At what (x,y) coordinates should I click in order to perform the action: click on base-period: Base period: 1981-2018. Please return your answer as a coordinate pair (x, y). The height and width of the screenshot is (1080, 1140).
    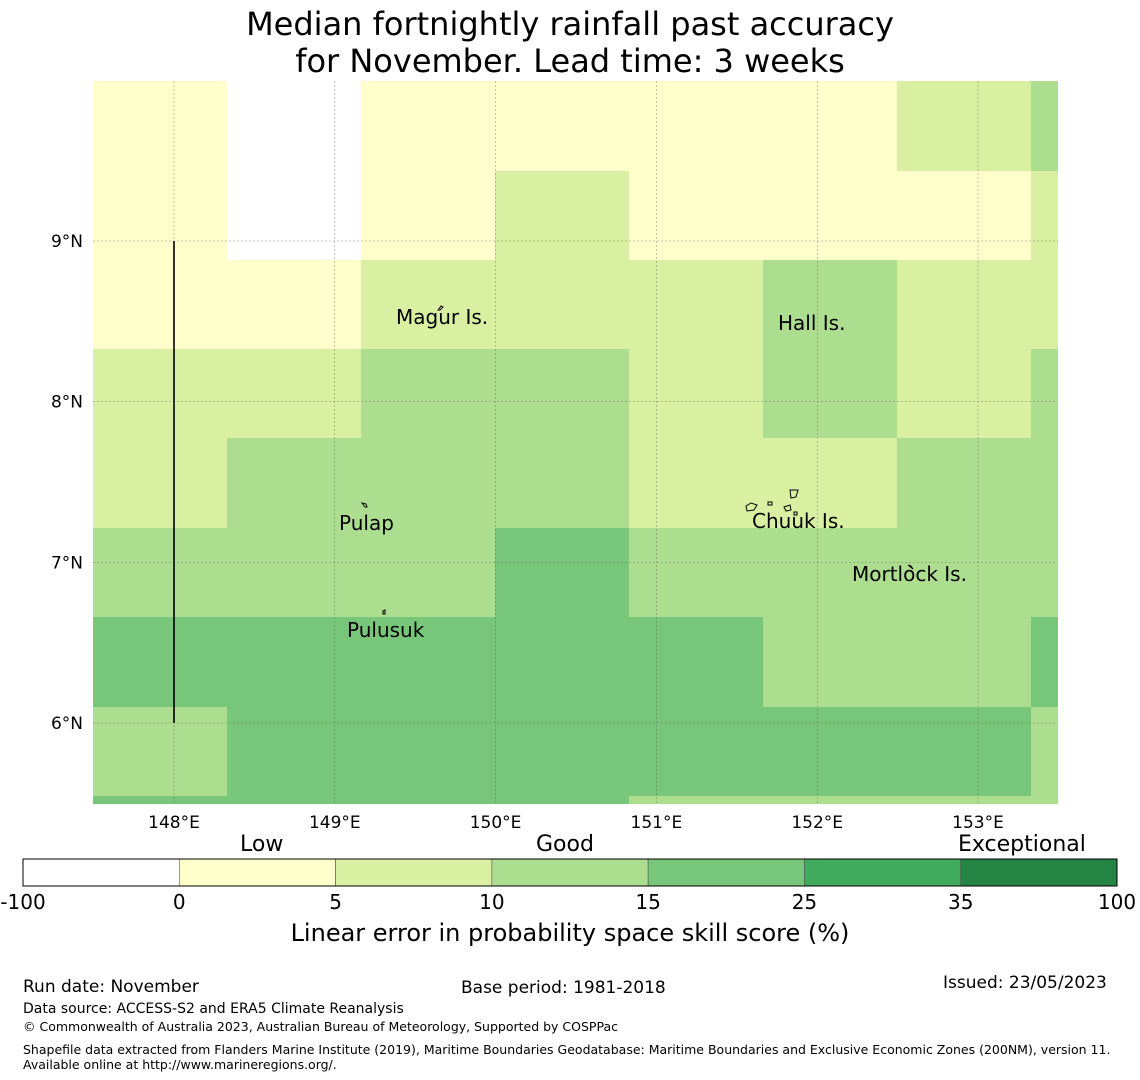
    Looking at the image, I should click on (563, 988).